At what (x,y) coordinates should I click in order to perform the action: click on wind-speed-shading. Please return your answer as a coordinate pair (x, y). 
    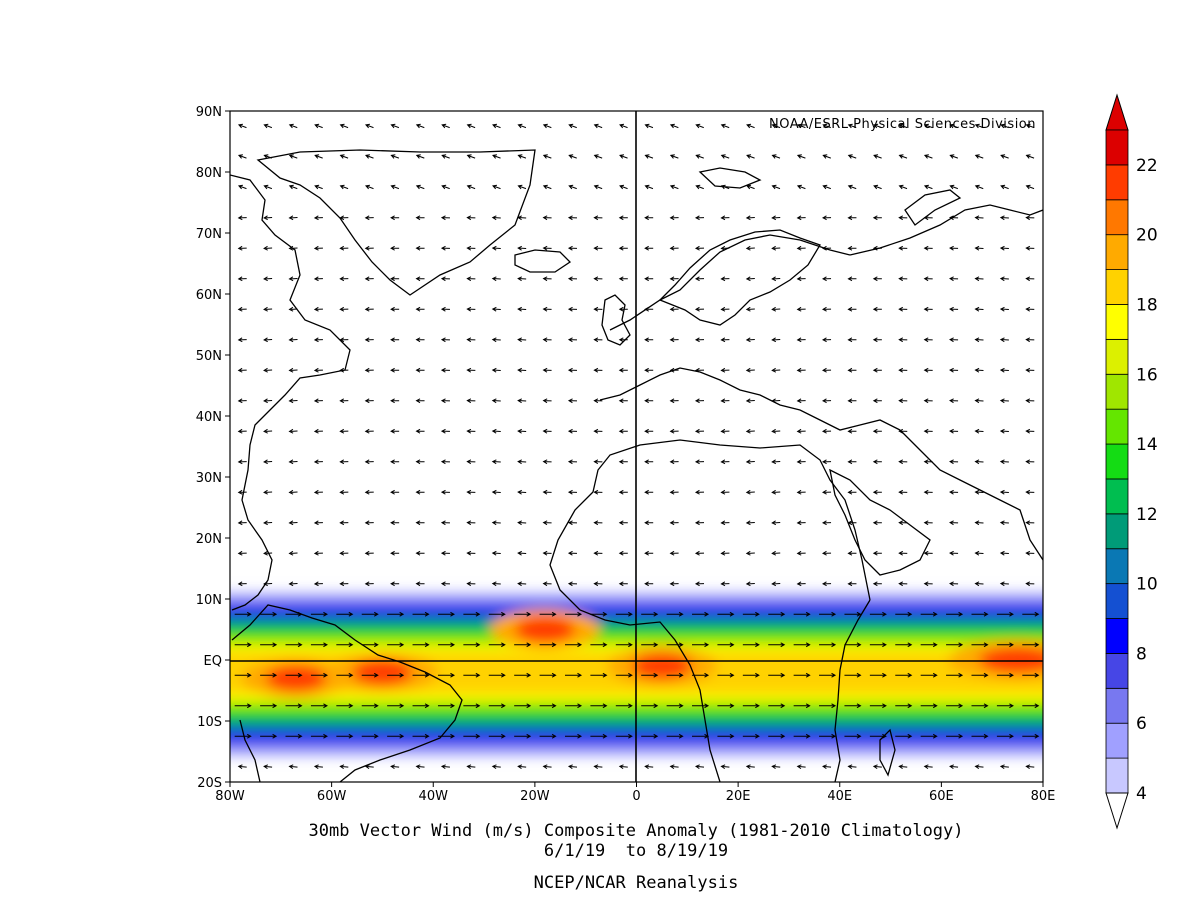
    Looking at the image, I should click on (636, 674).